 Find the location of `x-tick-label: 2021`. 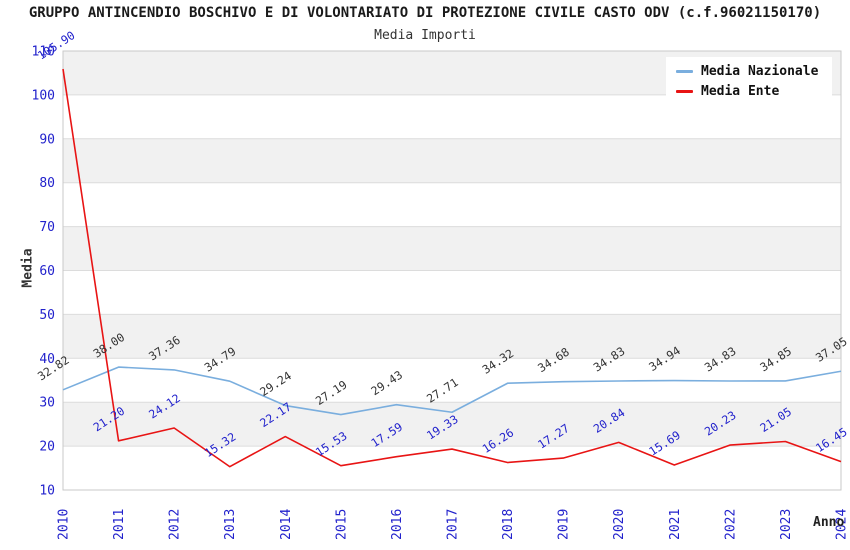

x-tick-label: 2021 is located at coordinates (675, 524).